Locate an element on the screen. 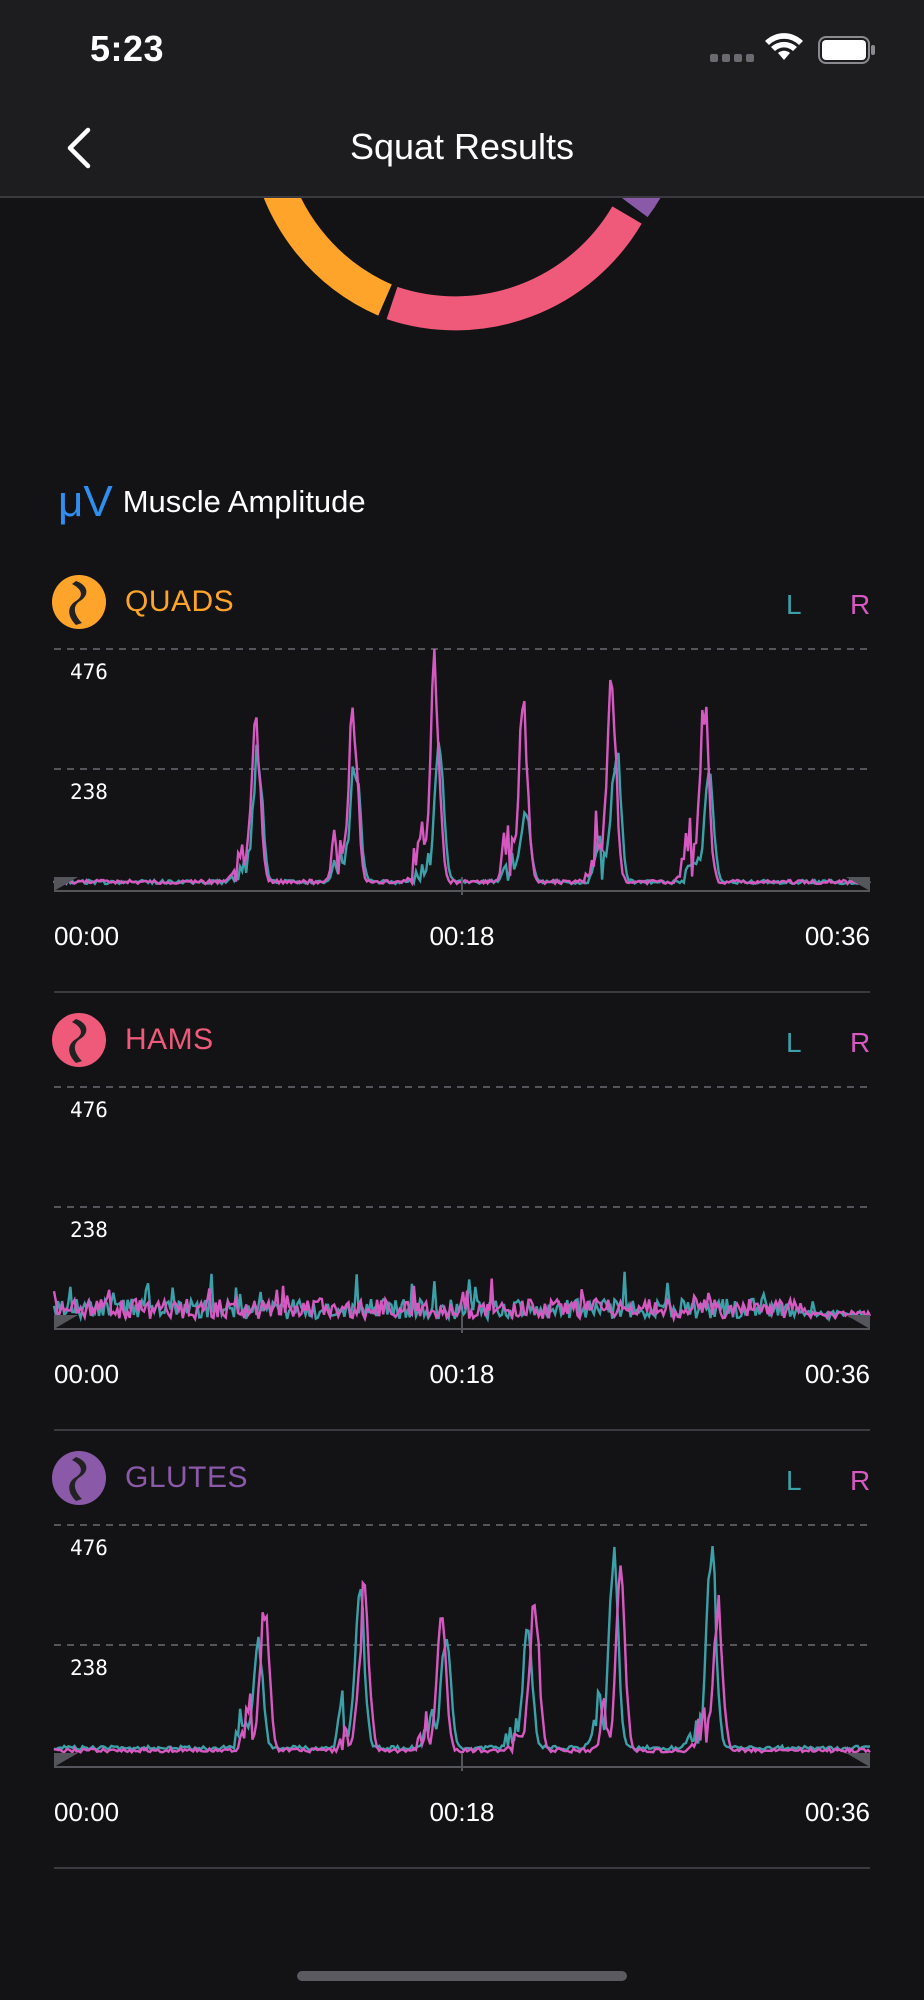  signal-icon is located at coordinates (732, 59).